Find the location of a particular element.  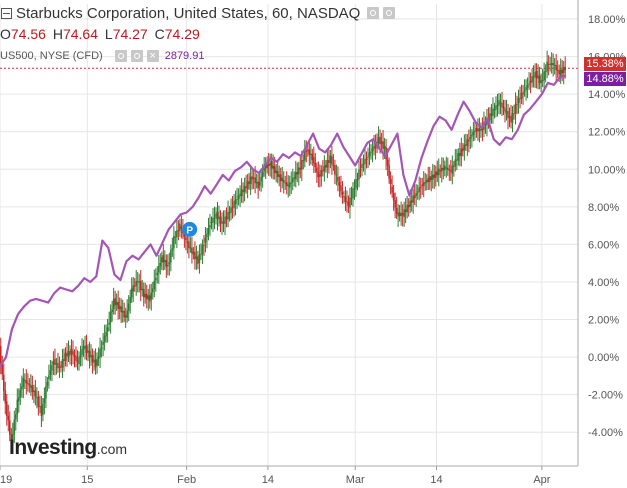

y-tick-label: 12.00% is located at coordinates (607, 133).